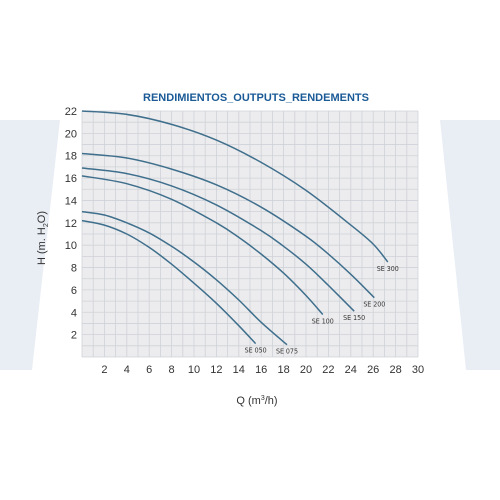 This screenshot has height=500, width=500. Describe the element at coordinates (322, 310) in the screenshot. I see `curve-labels: SE 050 SE 075 SE 100 SE 150 SE 200 SE 300` at that location.